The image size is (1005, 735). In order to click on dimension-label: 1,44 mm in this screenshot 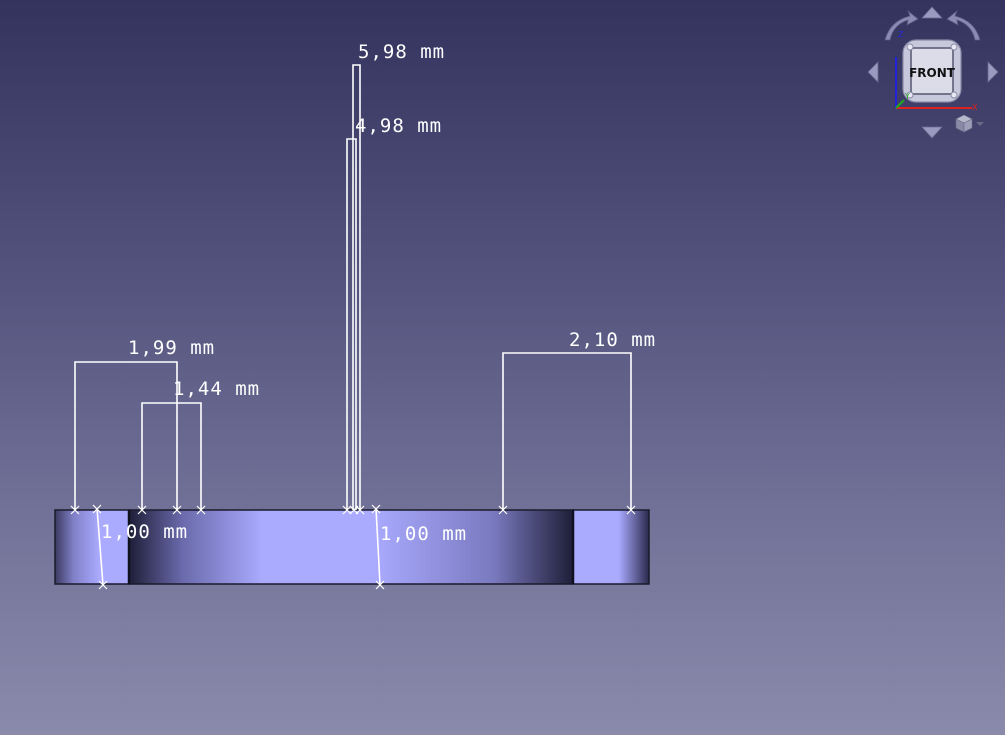, I will do `click(216, 389)`.